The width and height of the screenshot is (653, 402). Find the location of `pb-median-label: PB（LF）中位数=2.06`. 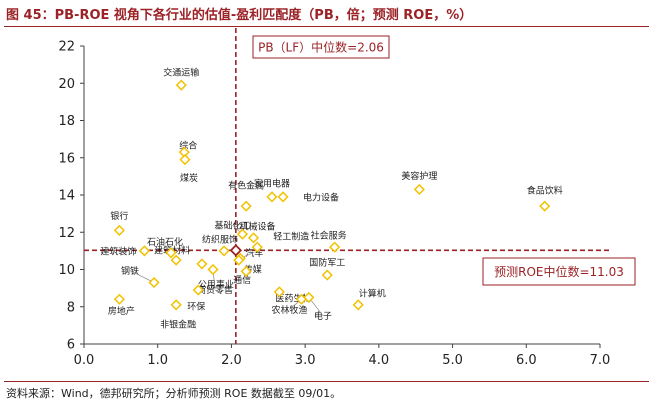

pb-median-label: PB（LF）中位数=2.06 is located at coordinates (321, 47).